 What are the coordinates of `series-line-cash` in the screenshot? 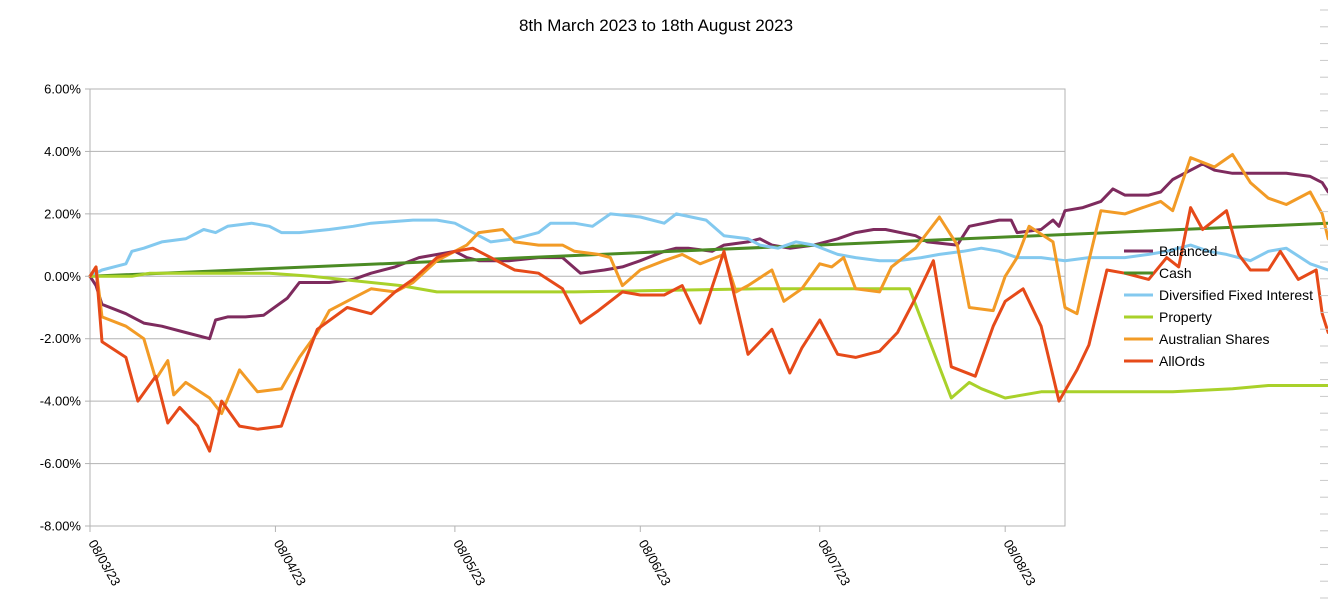 It's located at (708, 249).